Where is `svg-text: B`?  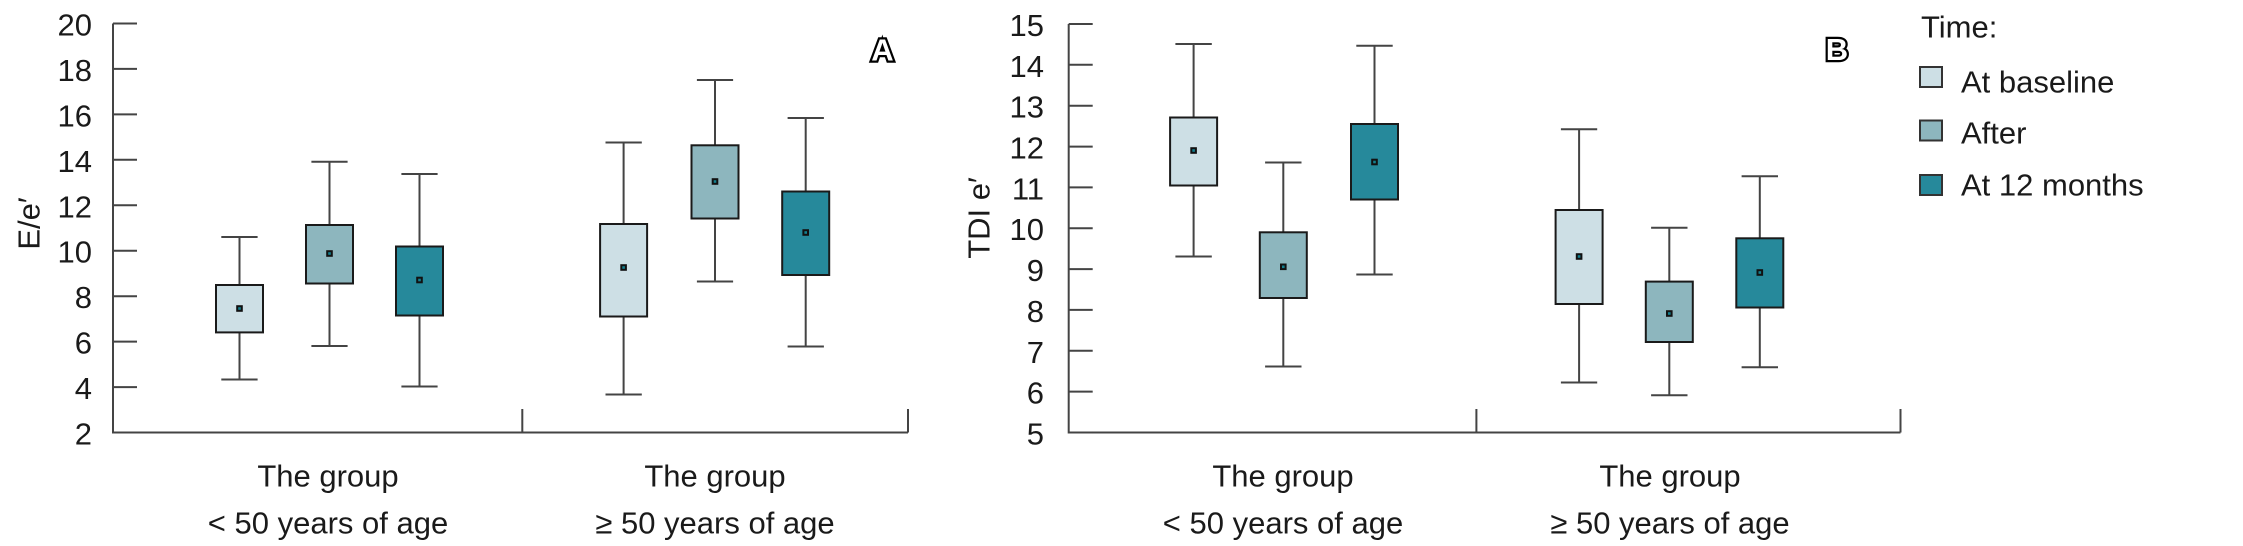 svg-text: B is located at coordinates (1837, 49).